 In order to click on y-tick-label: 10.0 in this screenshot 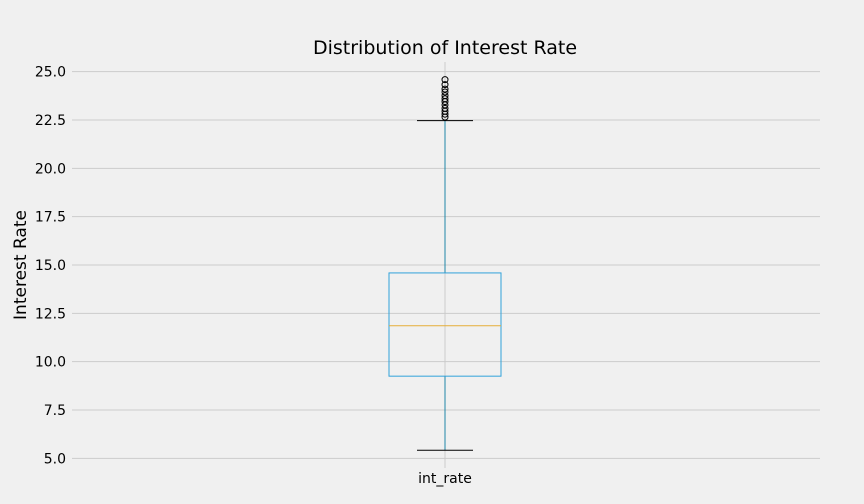, I will do `click(50, 363)`.